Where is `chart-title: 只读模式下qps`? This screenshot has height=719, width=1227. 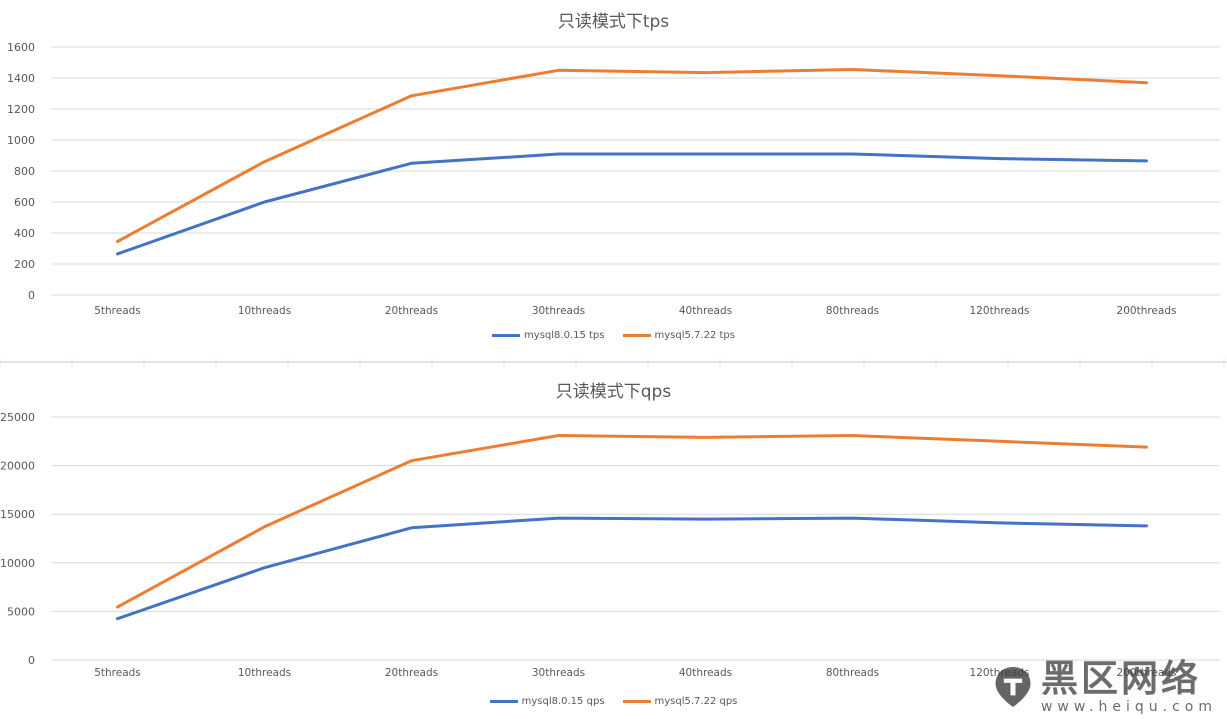
chart-title: 只读模式下qps is located at coordinates (613, 392).